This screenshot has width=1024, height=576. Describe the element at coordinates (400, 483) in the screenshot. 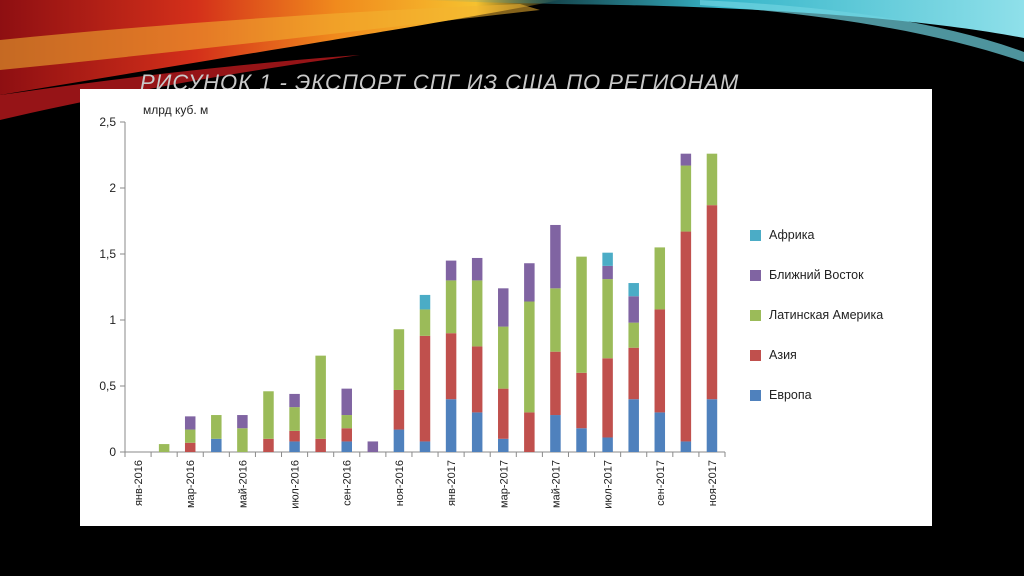

I see `x-tick-label: ноя-2016` at that location.